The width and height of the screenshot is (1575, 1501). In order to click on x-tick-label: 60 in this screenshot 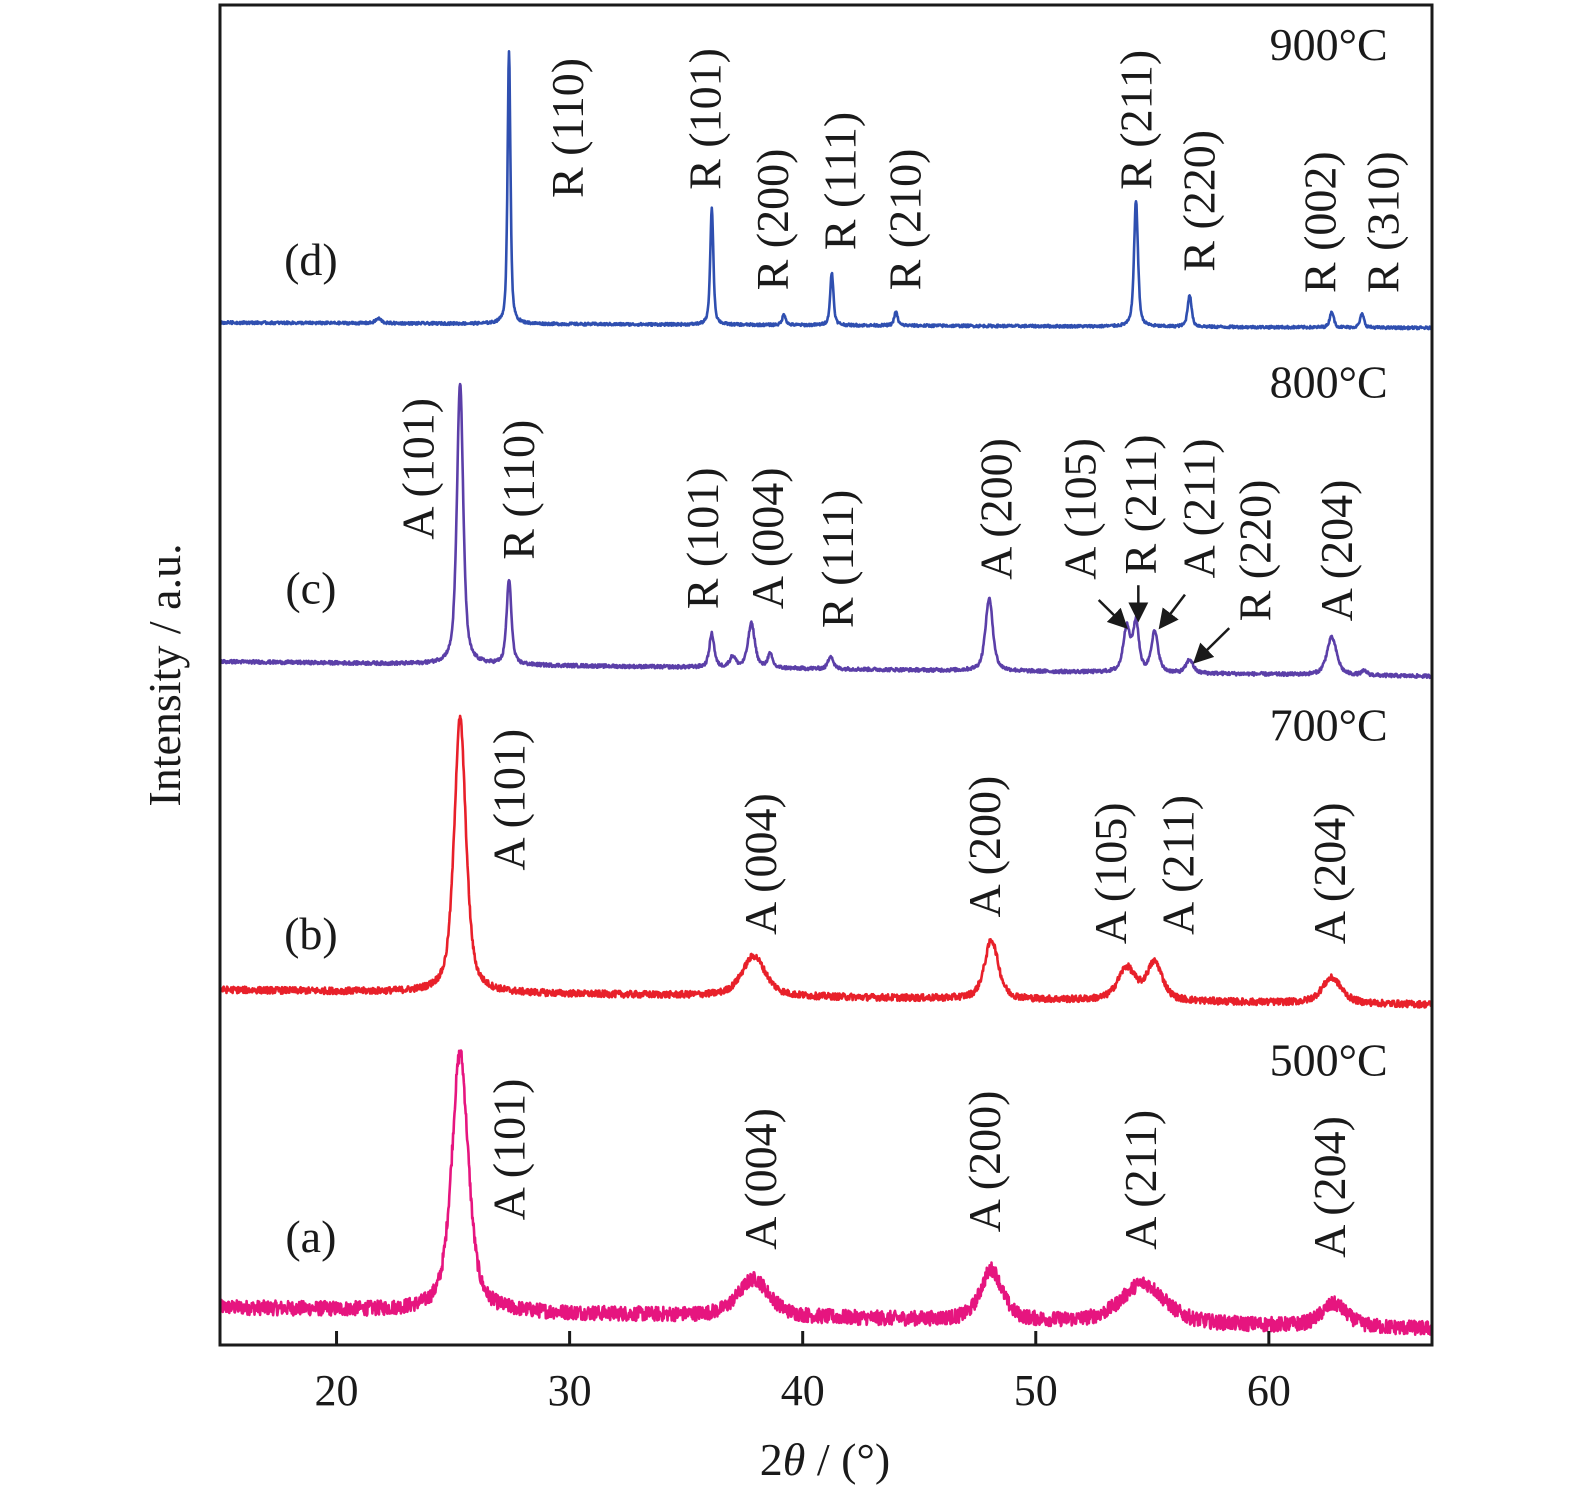, I will do `click(1269, 1390)`.